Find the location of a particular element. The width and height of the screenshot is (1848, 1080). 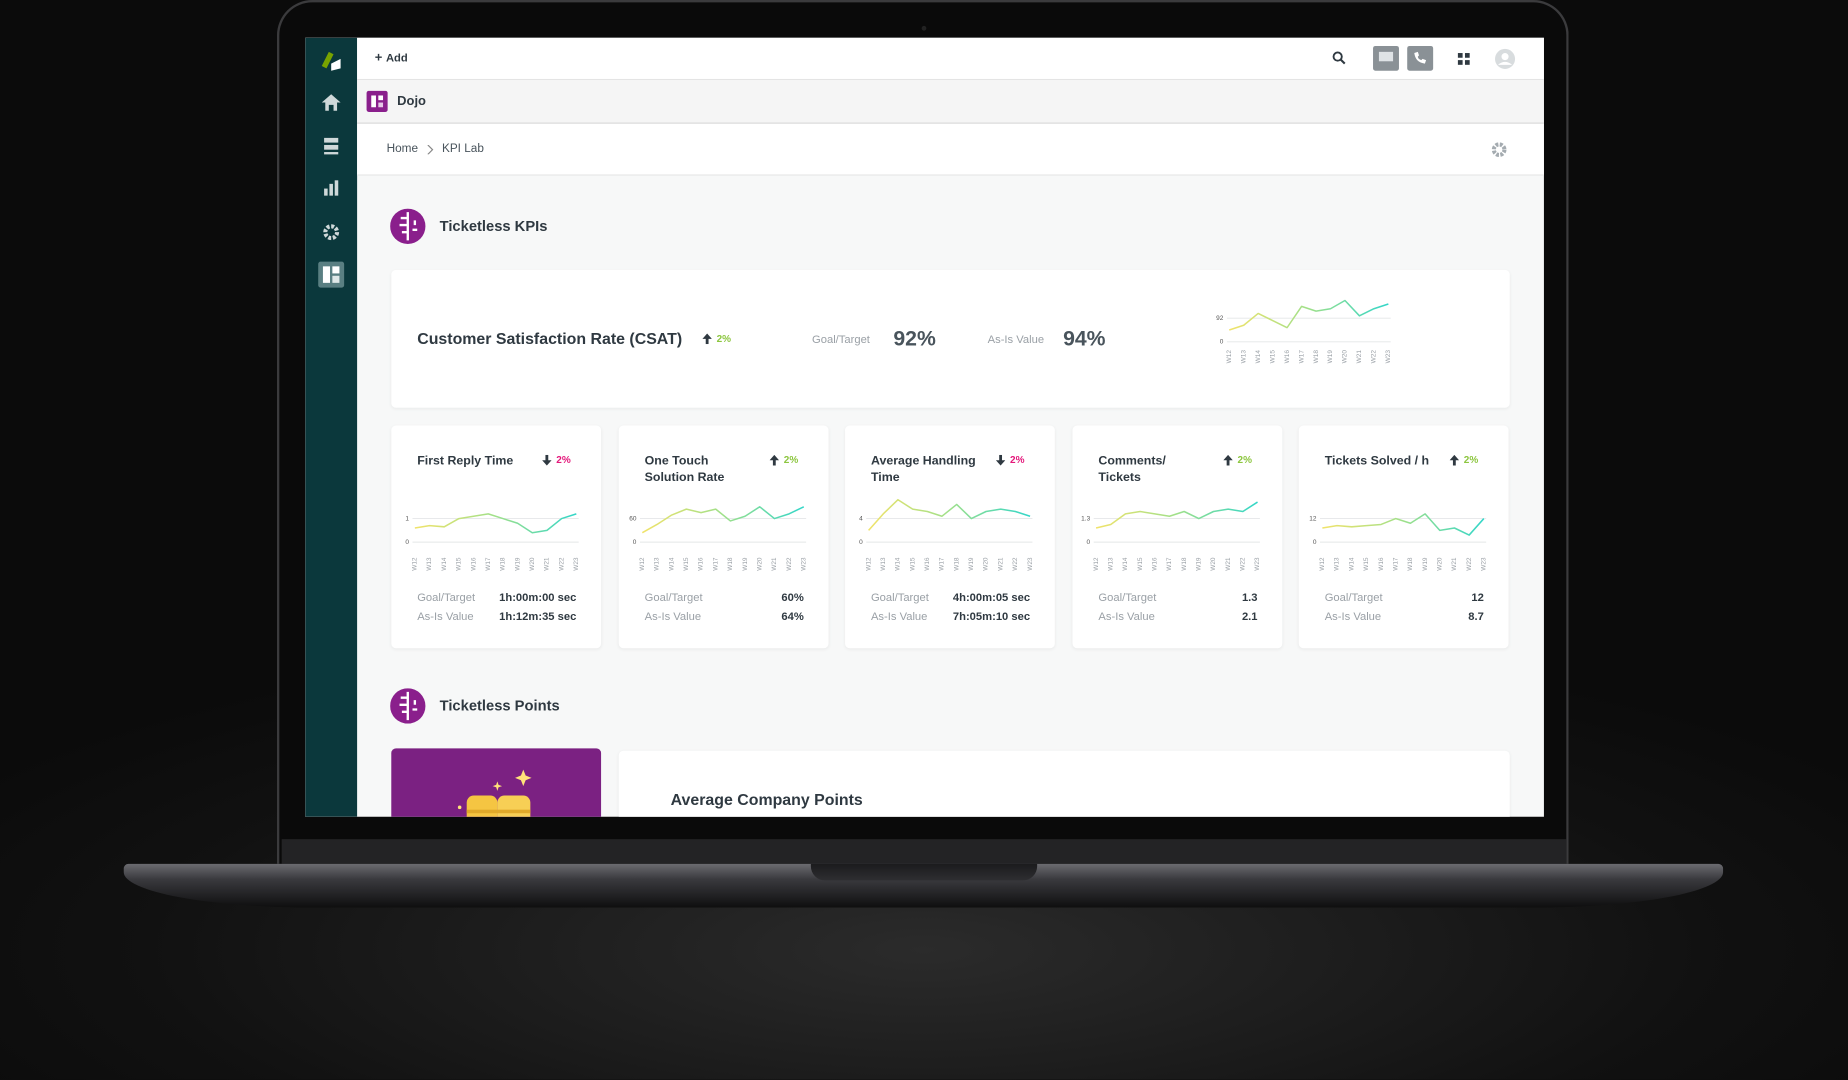

talk-button is located at coordinates (1420, 58).